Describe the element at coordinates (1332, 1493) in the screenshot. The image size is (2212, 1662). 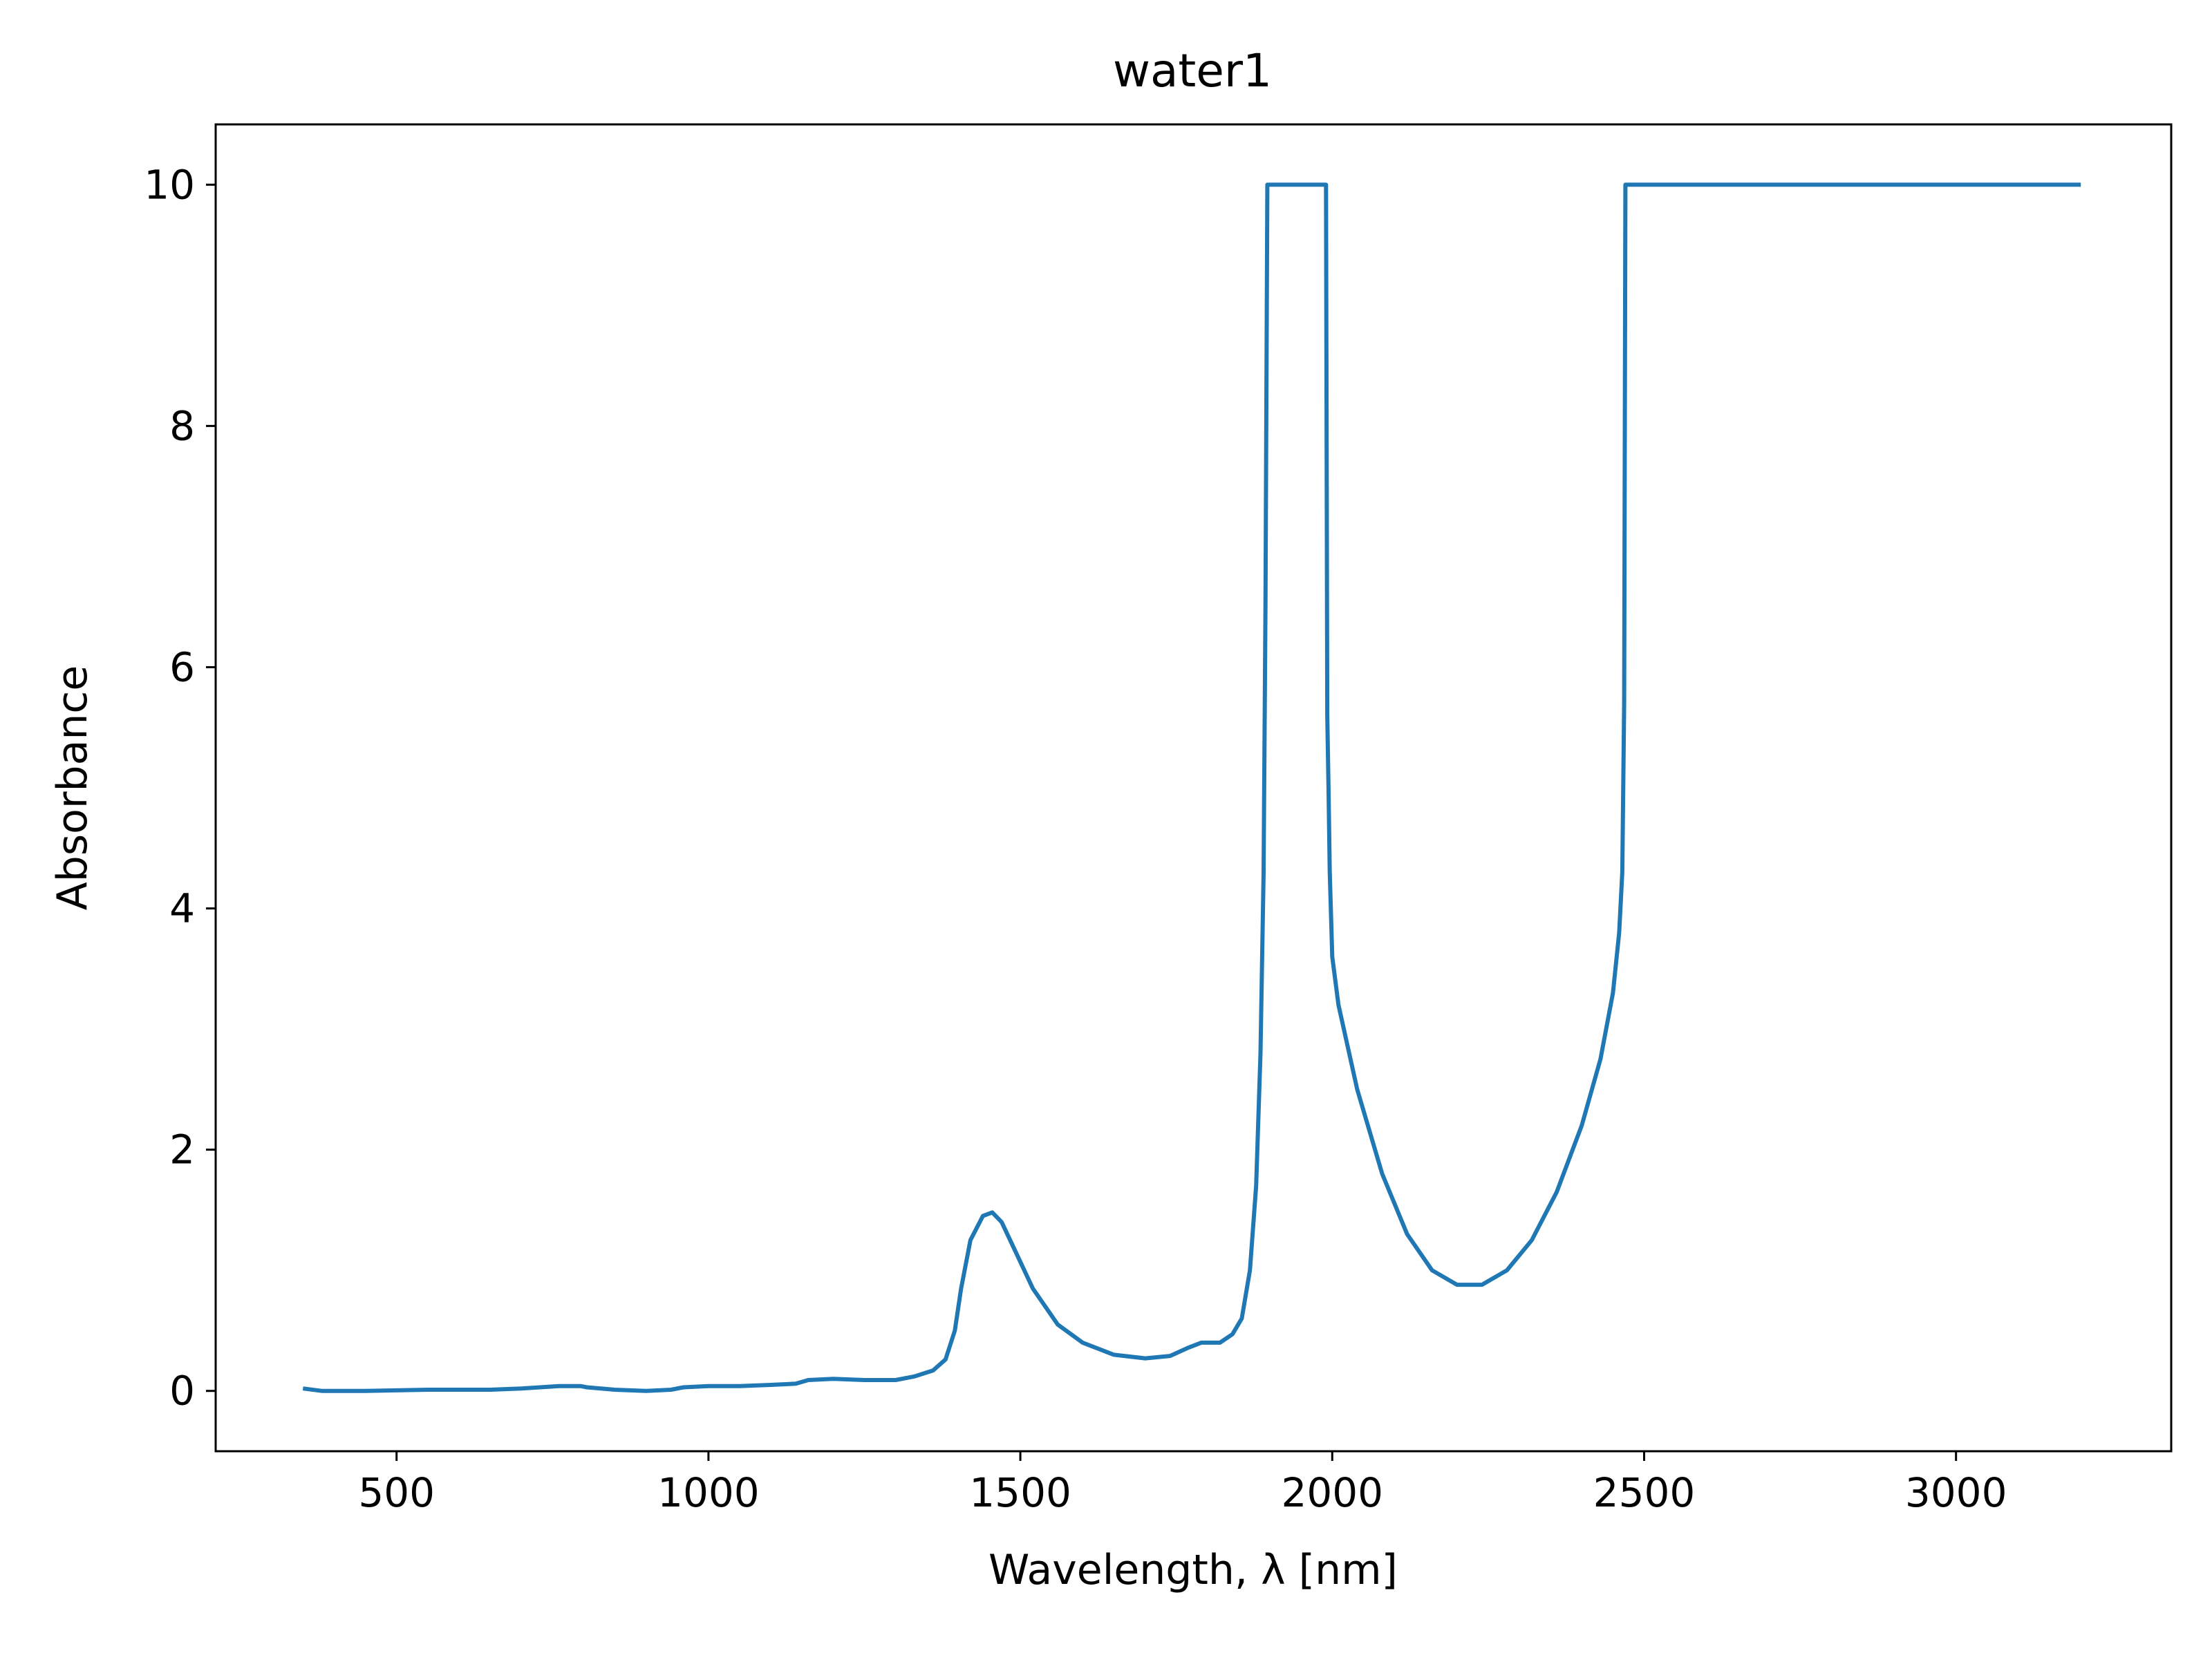
I see `x-tick-label: 2000` at that location.